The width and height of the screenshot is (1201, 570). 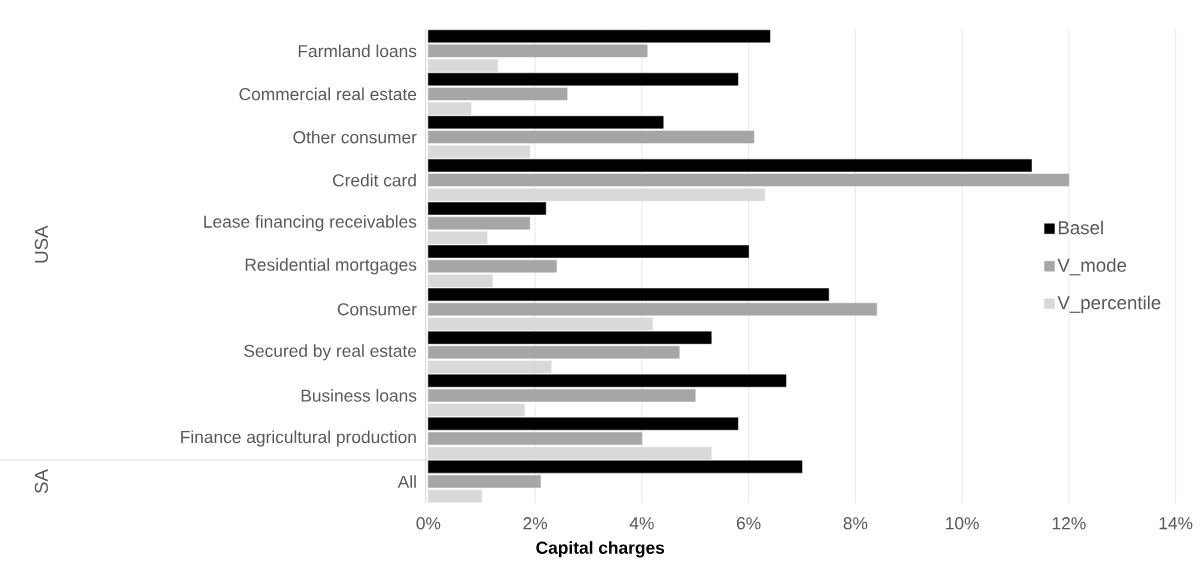 What do you see at coordinates (428, 523) in the screenshot?
I see `x-tick-label: 0%` at bounding box center [428, 523].